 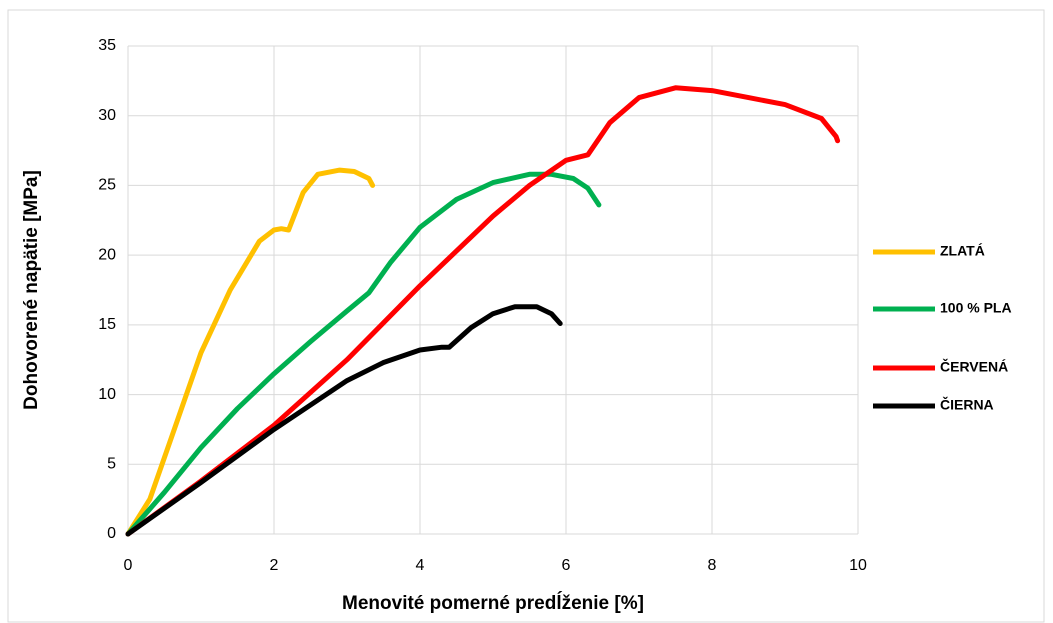 I want to click on y-tick-label: 25, so click(x=107, y=185).